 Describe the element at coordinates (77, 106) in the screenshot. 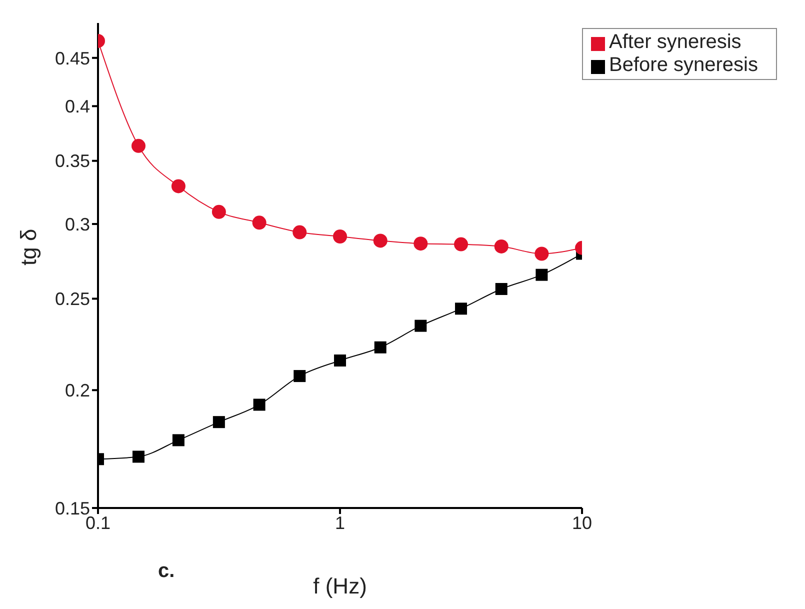

I see `y-tick-label: 0.4` at that location.